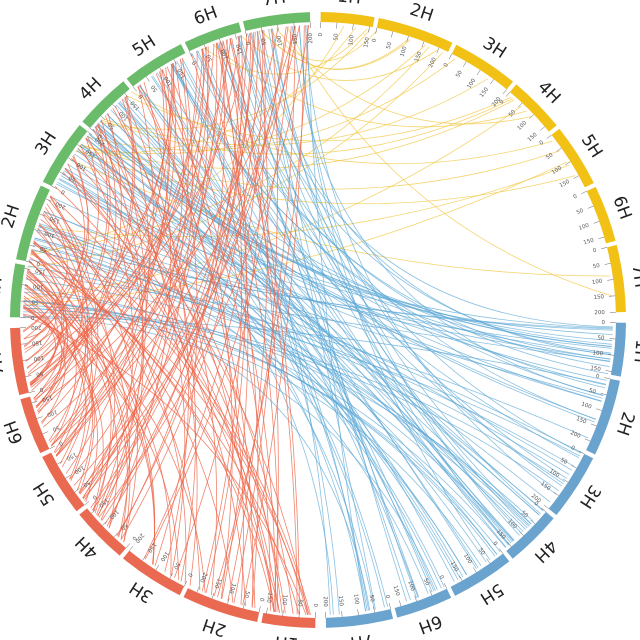 Image resolution: width=640 pixels, height=640 pixels. I want to click on chromosome-red-7h, so click(19, 361).